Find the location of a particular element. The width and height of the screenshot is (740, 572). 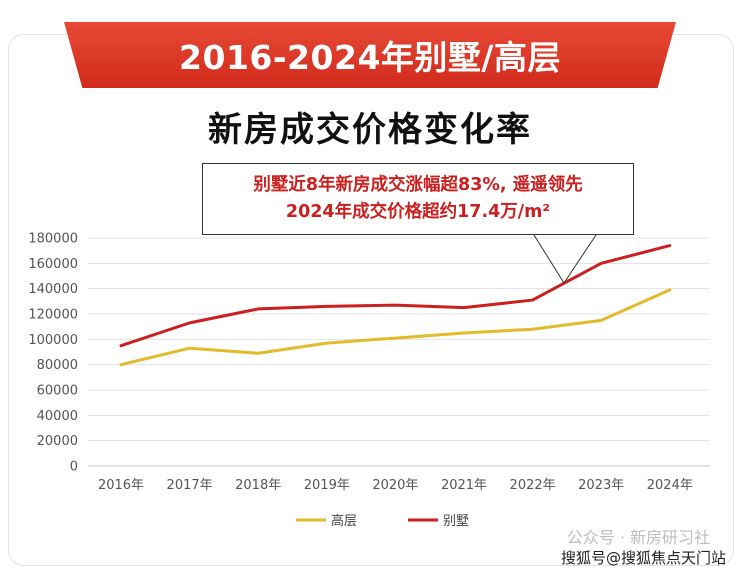

y-tick-label: 100000 is located at coordinates (53, 340).